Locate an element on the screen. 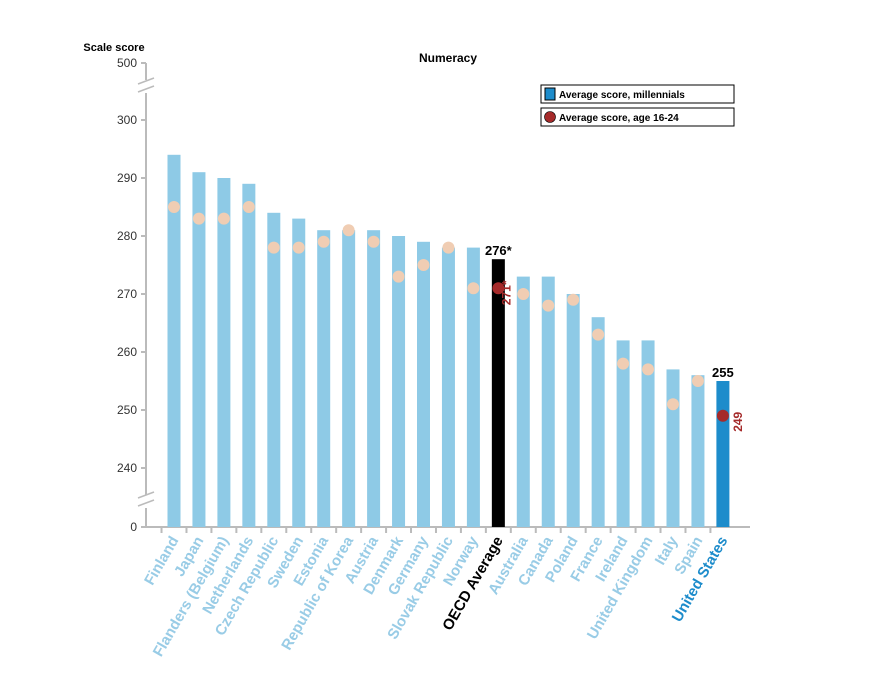 The image size is (886, 682). y-tick-label: 240 is located at coordinates (127, 468).